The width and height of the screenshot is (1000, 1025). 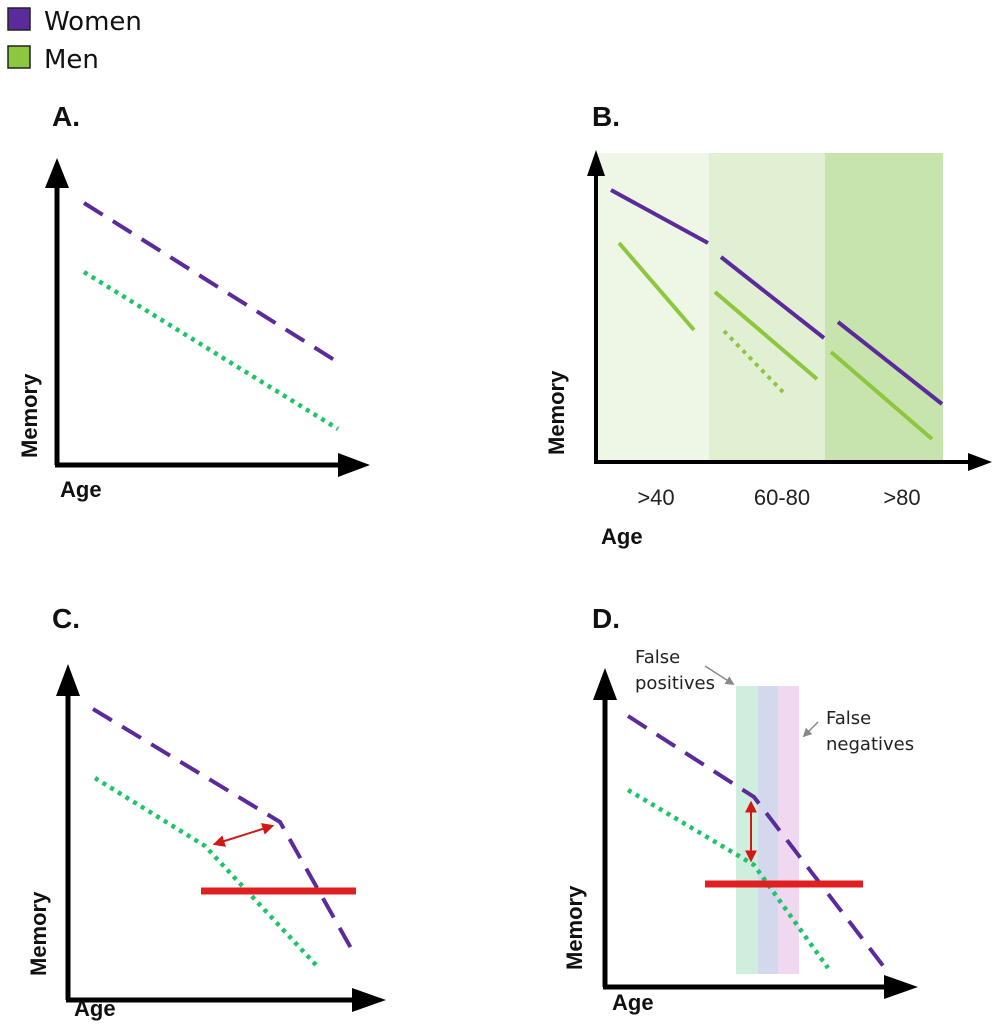 I want to click on legend: Women Men, so click(x=74, y=41).